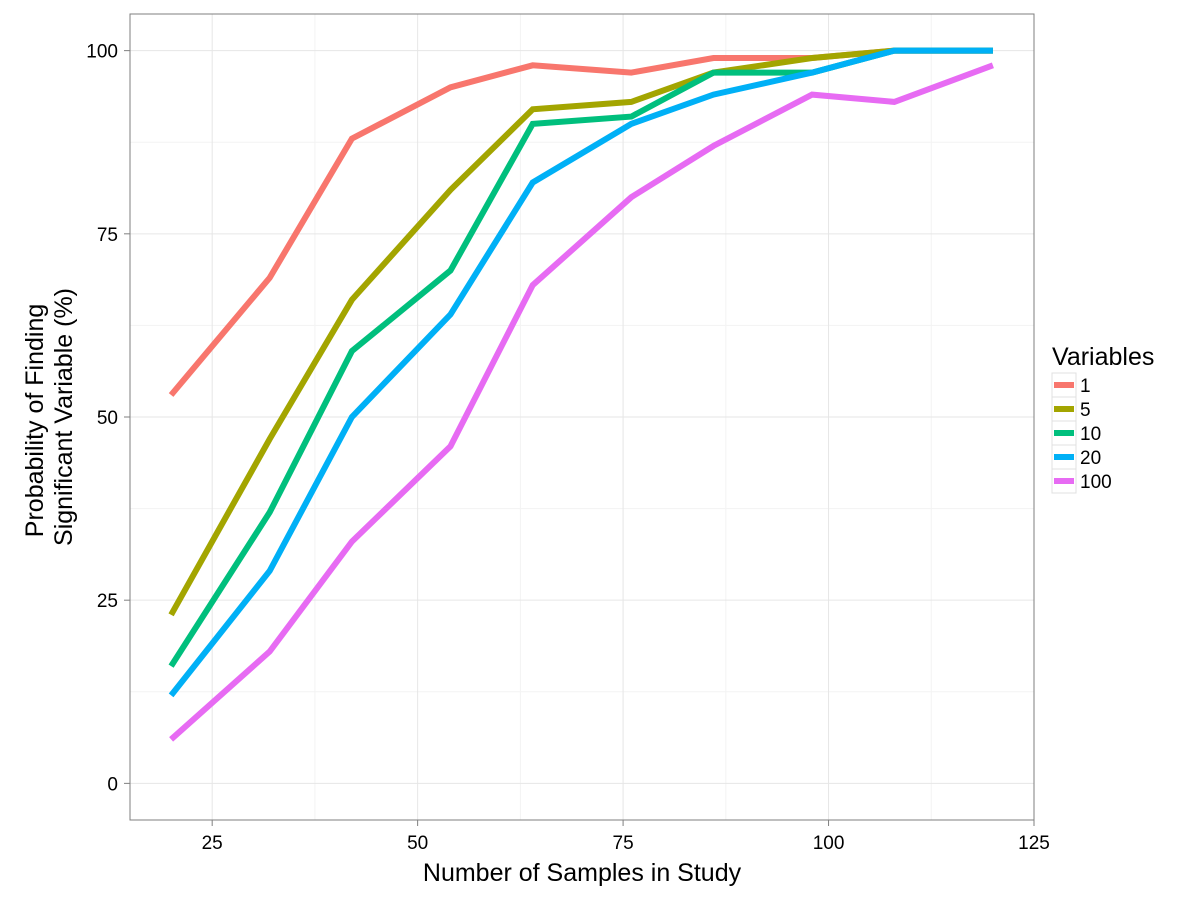 The width and height of the screenshot is (1200, 900). Describe the element at coordinates (1034, 843) in the screenshot. I see `x-tick-label: 125` at that location.